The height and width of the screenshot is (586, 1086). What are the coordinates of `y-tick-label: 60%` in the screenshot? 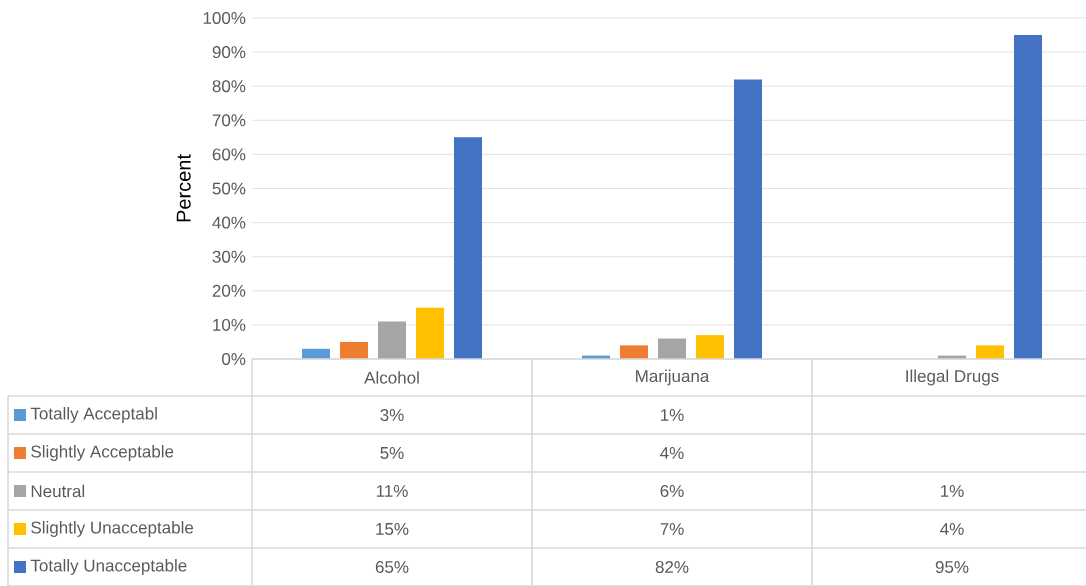 It's located at (229, 154).